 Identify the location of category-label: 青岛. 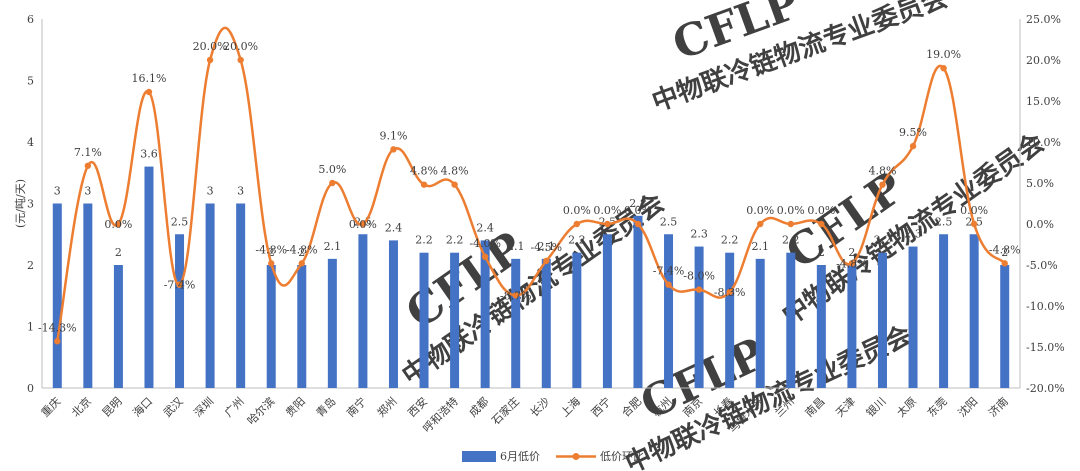
(325, 406).